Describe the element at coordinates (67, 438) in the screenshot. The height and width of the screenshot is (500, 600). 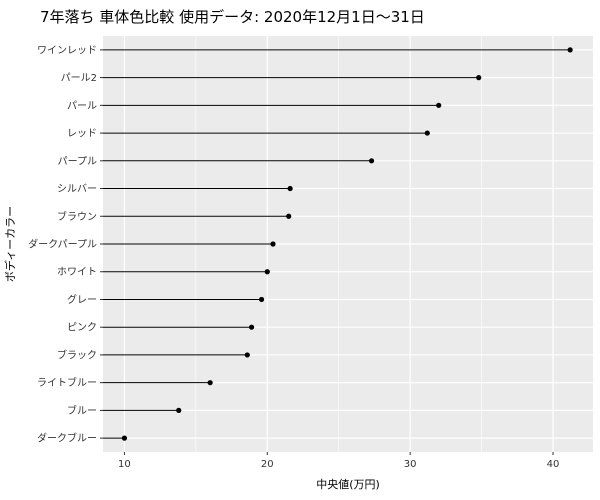
I see `y-tick-label: ダークブルー` at that location.